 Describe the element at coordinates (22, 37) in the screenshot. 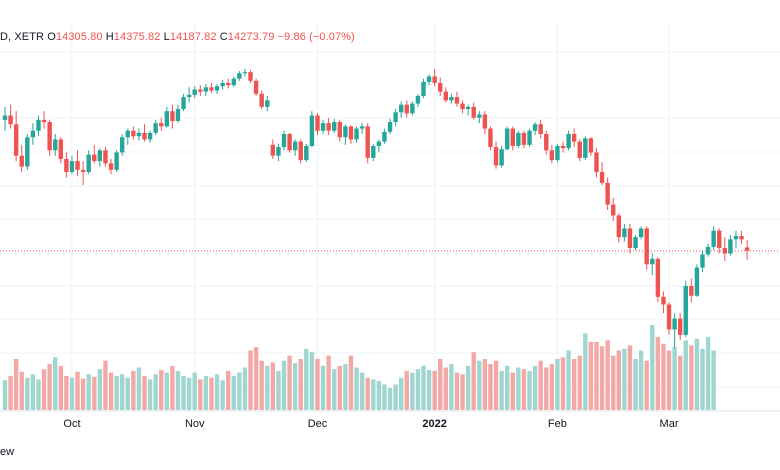

I see `symbol-label: D, XETR` at that location.